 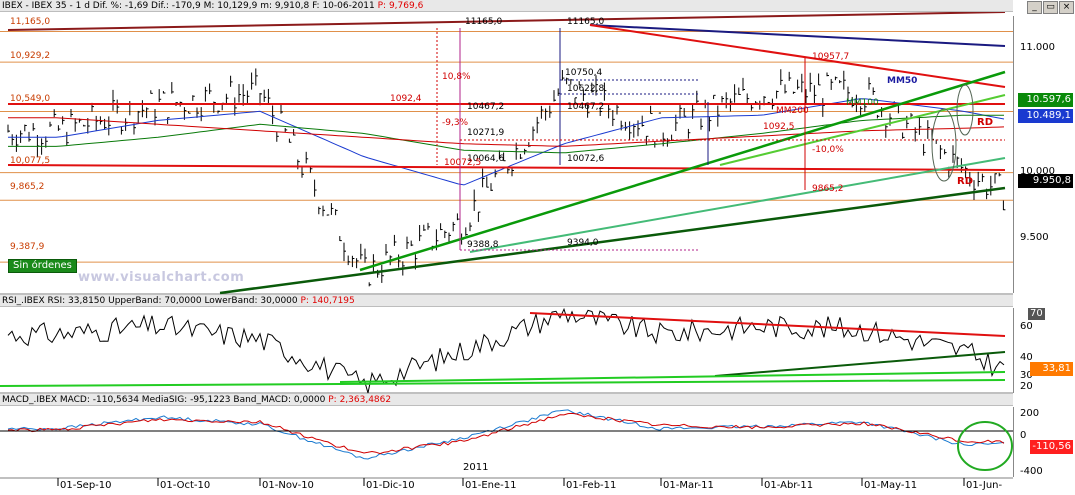 I want to click on annotation-label: -10,0%, so click(x=828, y=150).